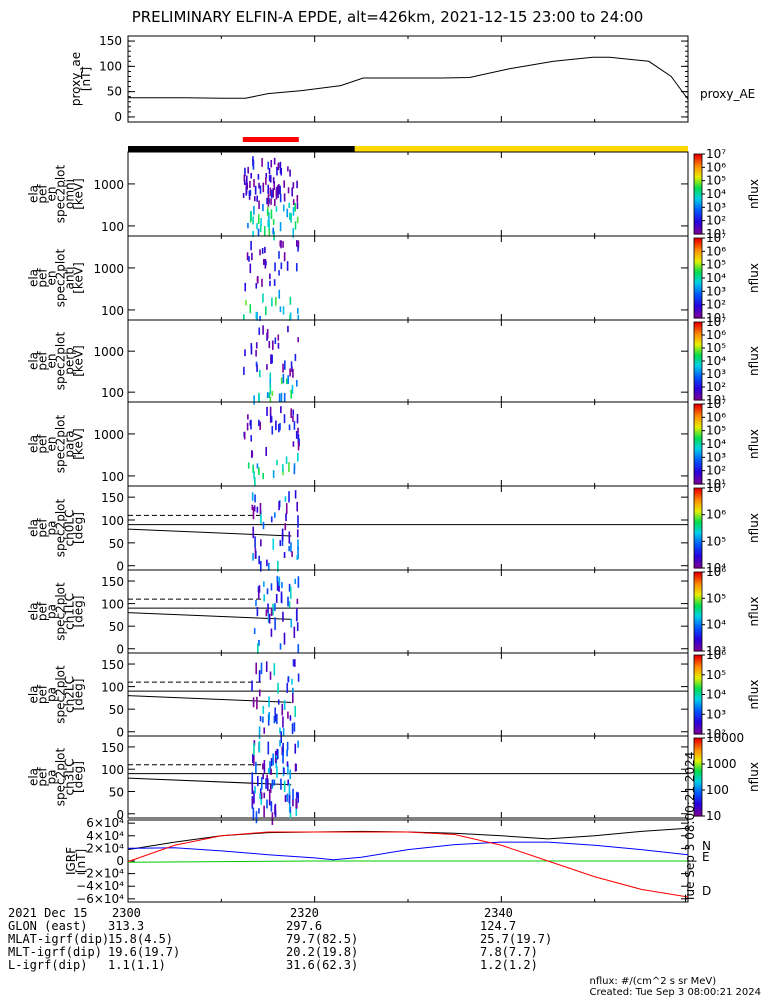 This screenshot has width=775, height=1000. What do you see at coordinates (754, 777) in the screenshot?
I see `colorbar-label: nflux` at bounding box center [754, 777].